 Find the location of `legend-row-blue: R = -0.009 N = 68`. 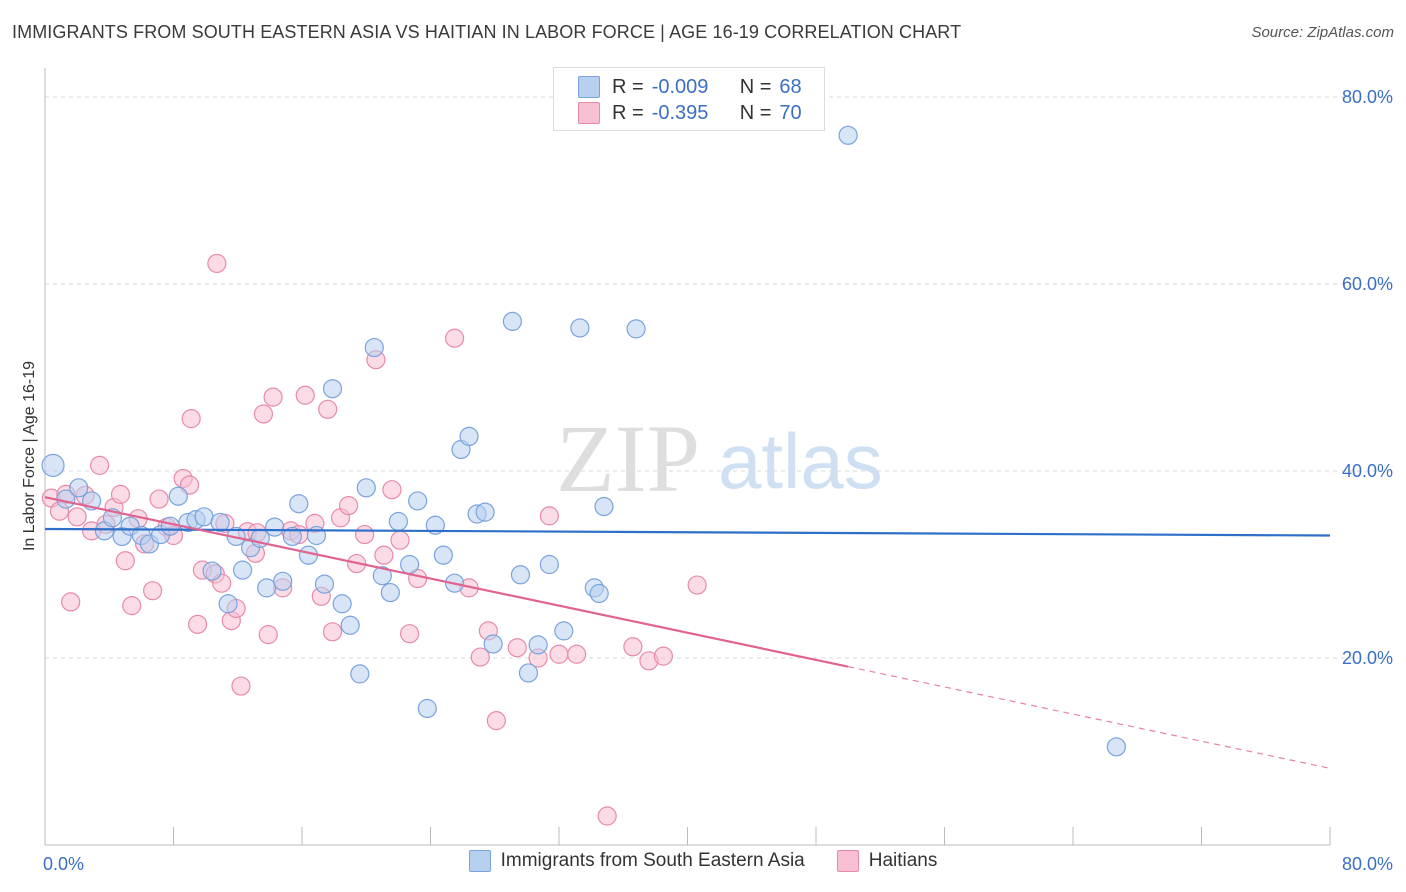

legend-row-blue: R = -0.009 N = 68 is located at coordinates (678, 87).